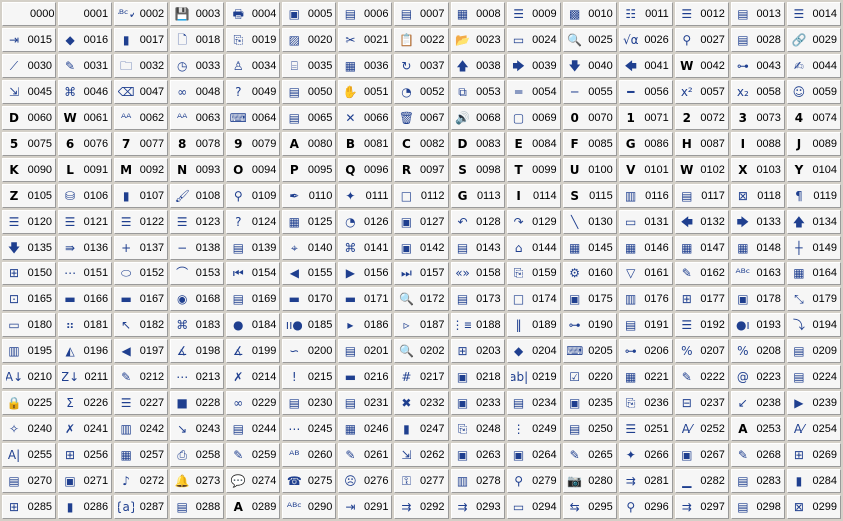 The height and width of the screenshot is (521, 843). I want to click on icon-cell-0150: ⊞ 0150, so click(29, 273).